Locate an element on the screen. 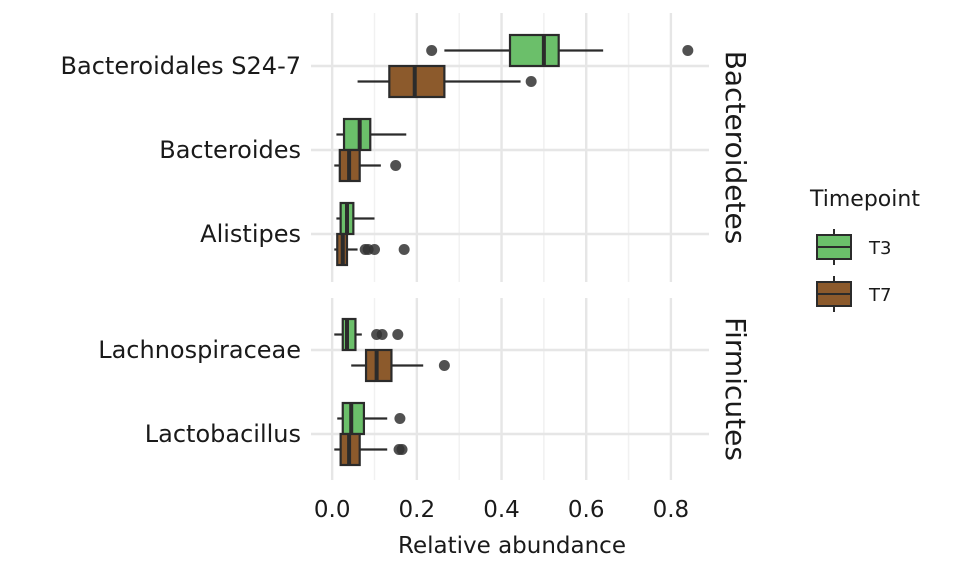  x-axis-title: Relative abundance is located at coordinates (512, 546).